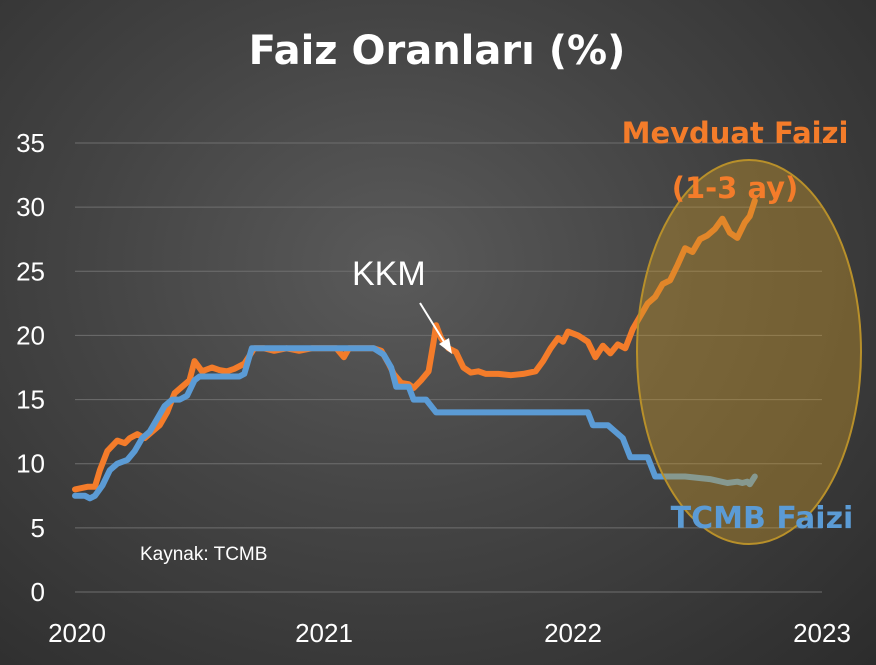  I want to click on y-tick-label: 20, so click(30, 335).